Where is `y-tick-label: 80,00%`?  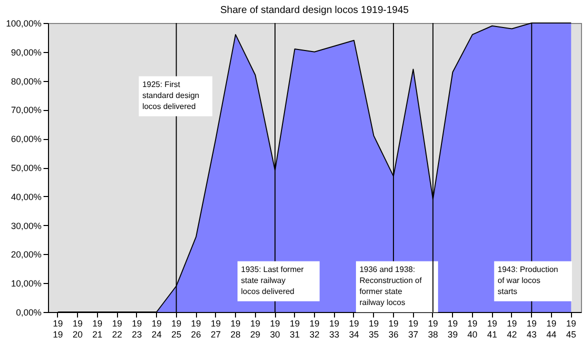
y-tick-label: 80,00% is located at coordinates (26, 81).